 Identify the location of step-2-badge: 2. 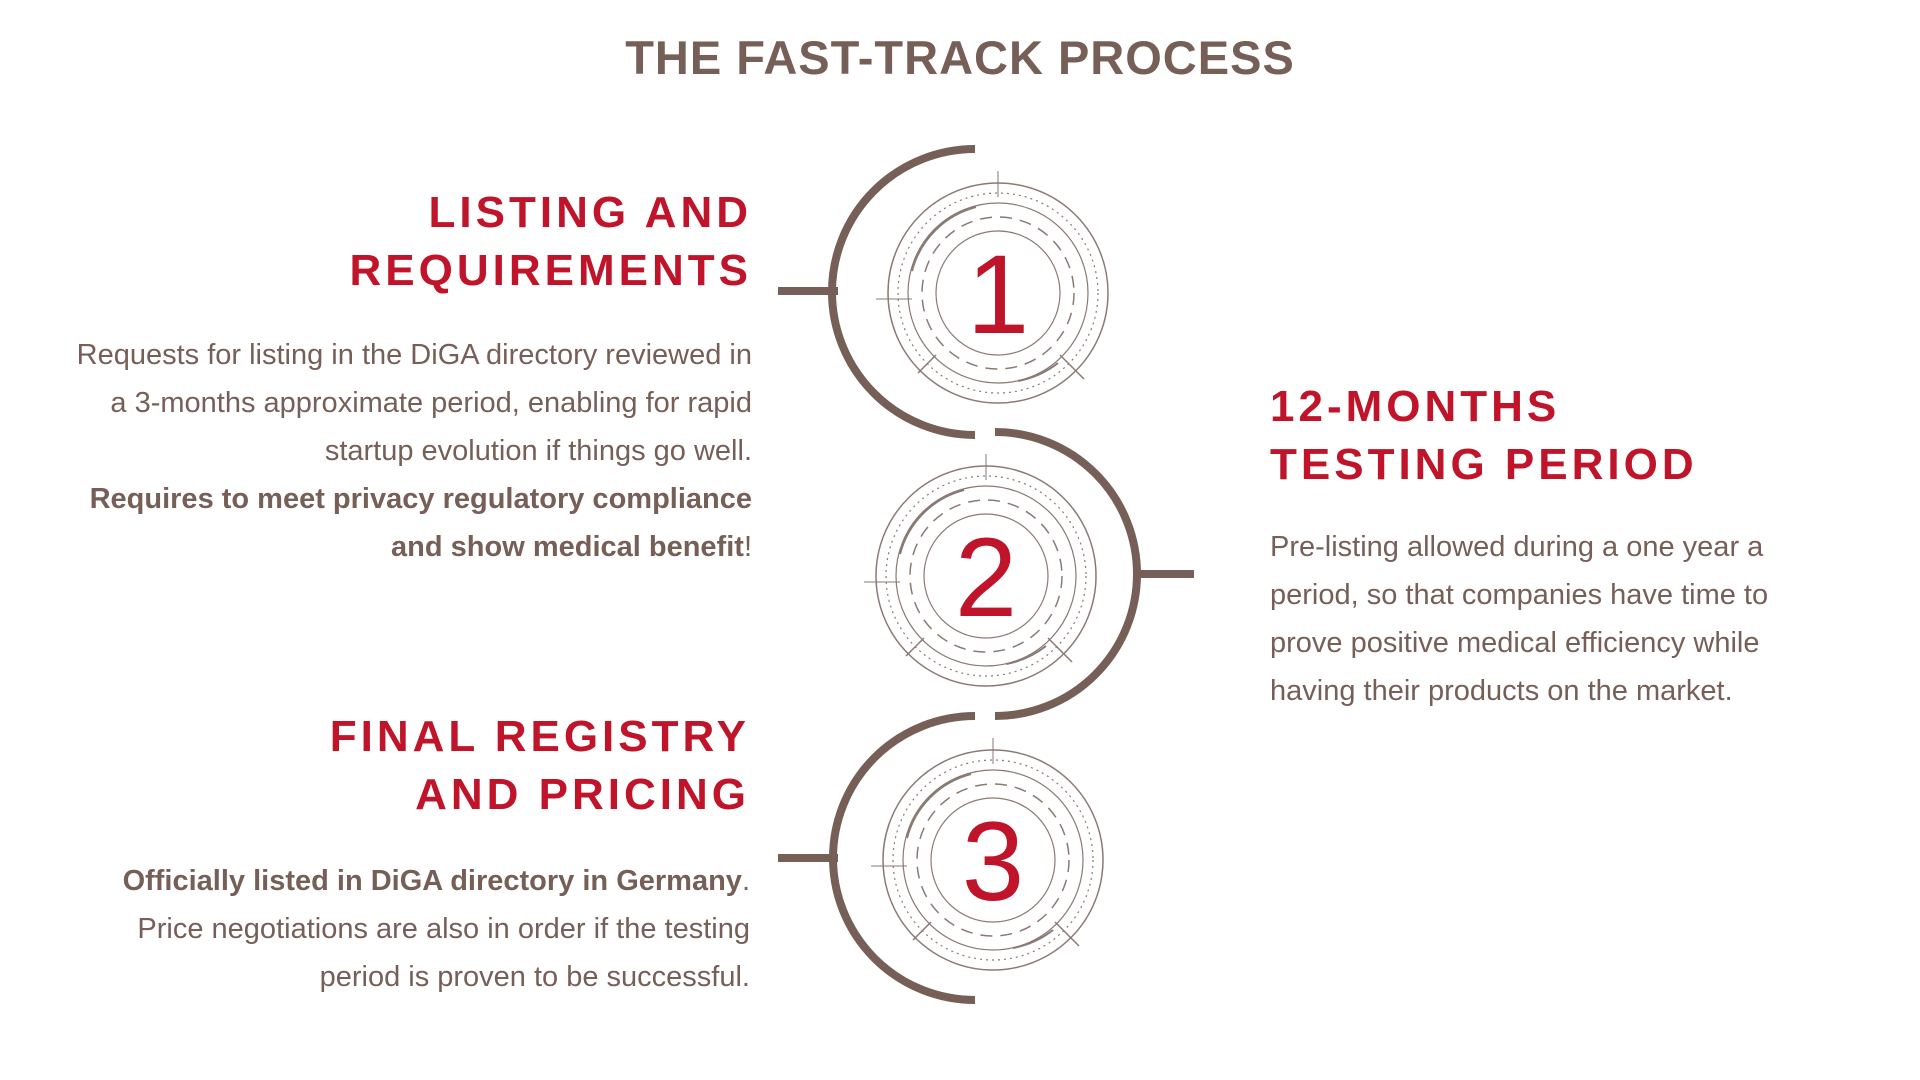
(980, 570).